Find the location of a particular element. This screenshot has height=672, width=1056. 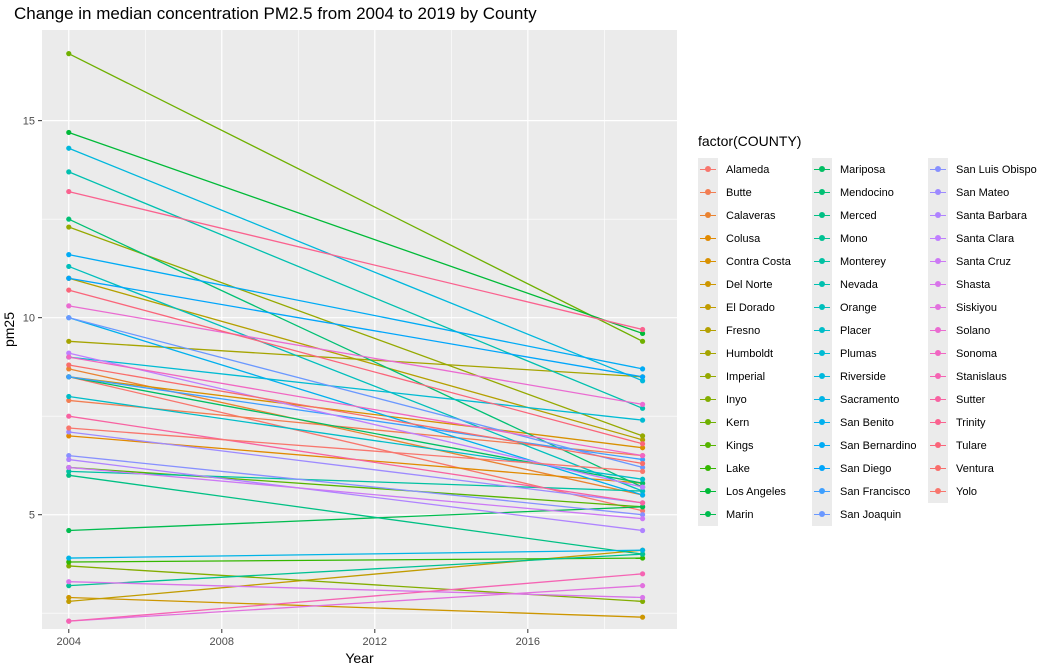

legend-item: Mariposa is located at coordinates (869, 169).